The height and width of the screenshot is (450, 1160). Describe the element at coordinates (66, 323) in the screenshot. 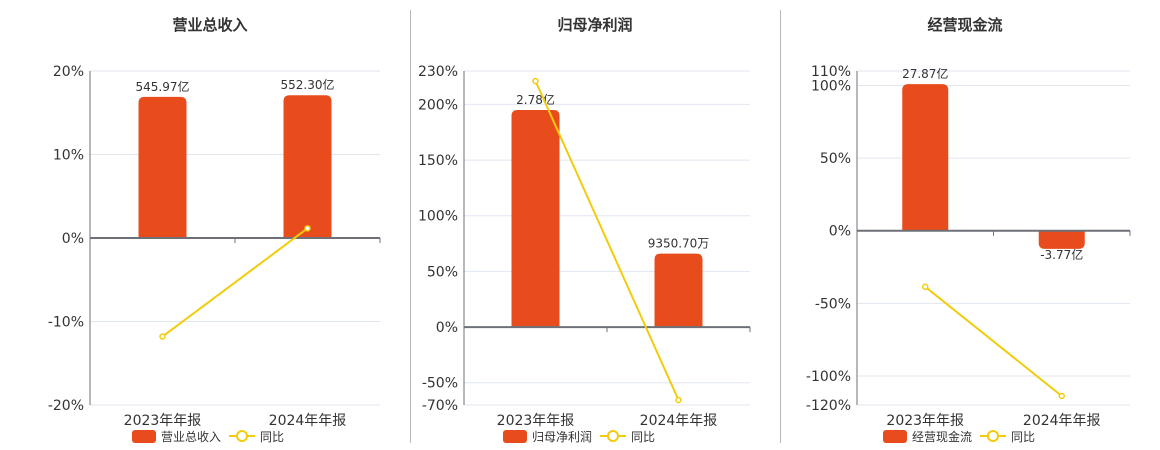

I see `y-tick-label: -10%` at that location.